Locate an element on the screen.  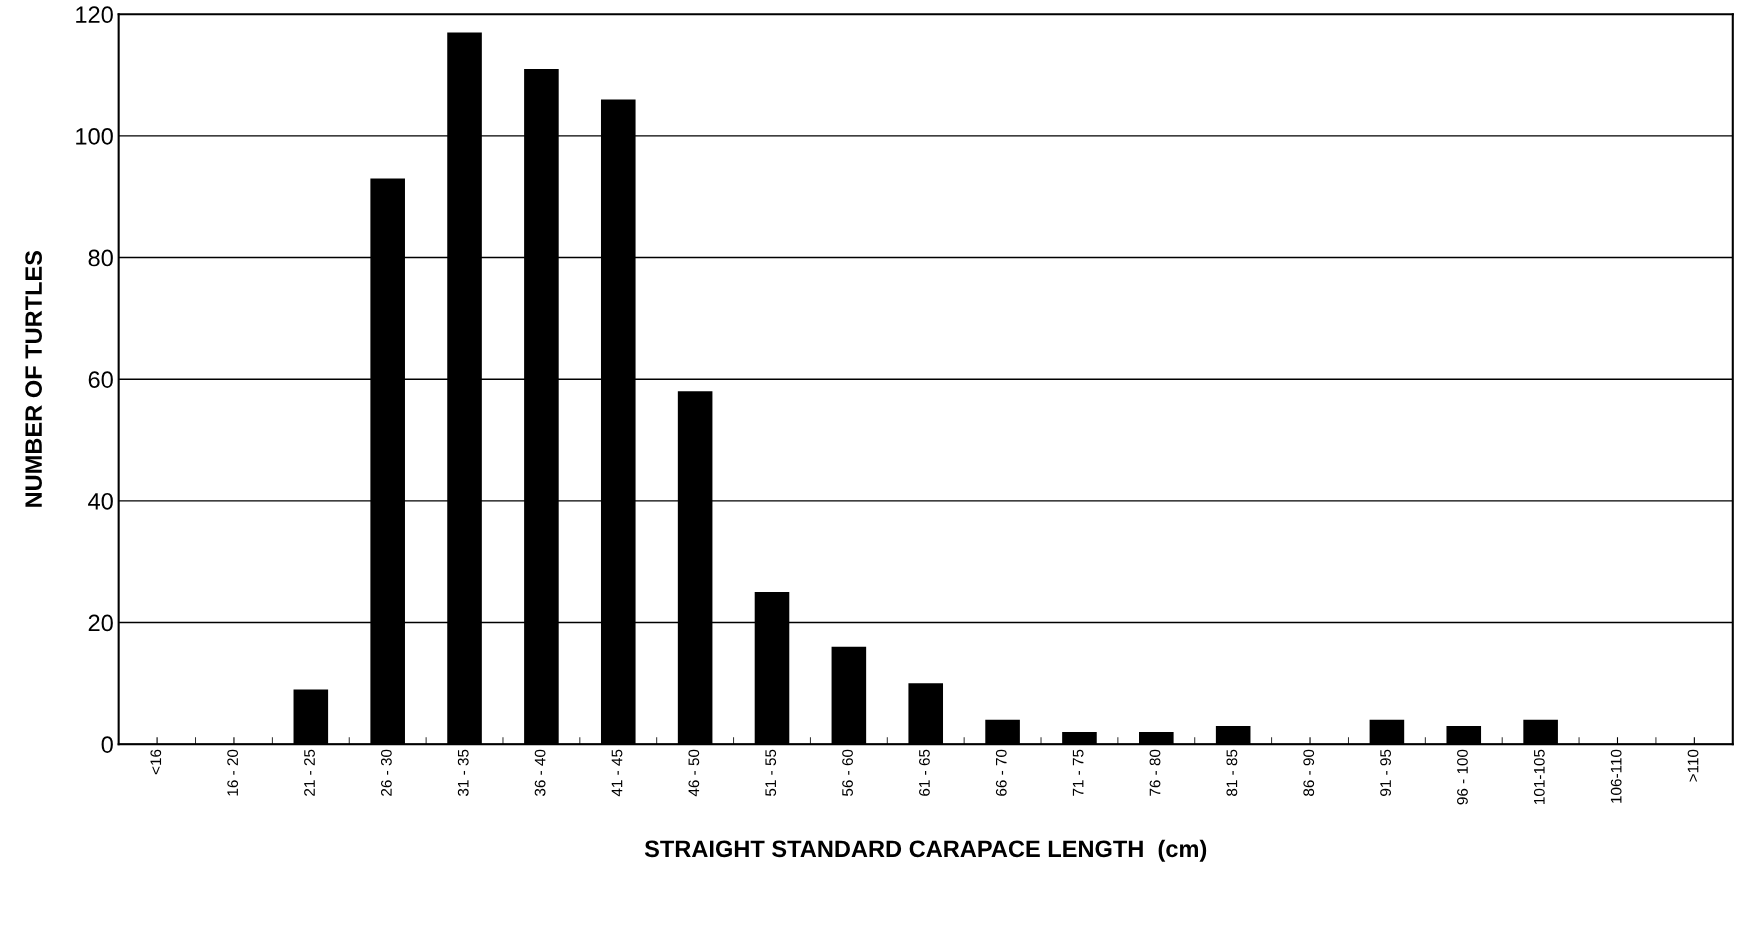
x-tick-label: 96 - 100 is located at coordinates (1462, 777).